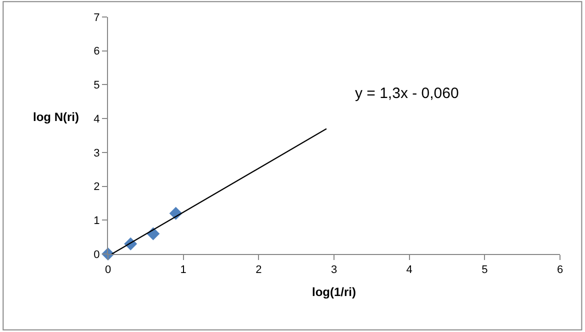  What do you see at coordinates (485, 270) in the screenshot?
I see `x-tick-label: 5` at bounding box center [485, 270].